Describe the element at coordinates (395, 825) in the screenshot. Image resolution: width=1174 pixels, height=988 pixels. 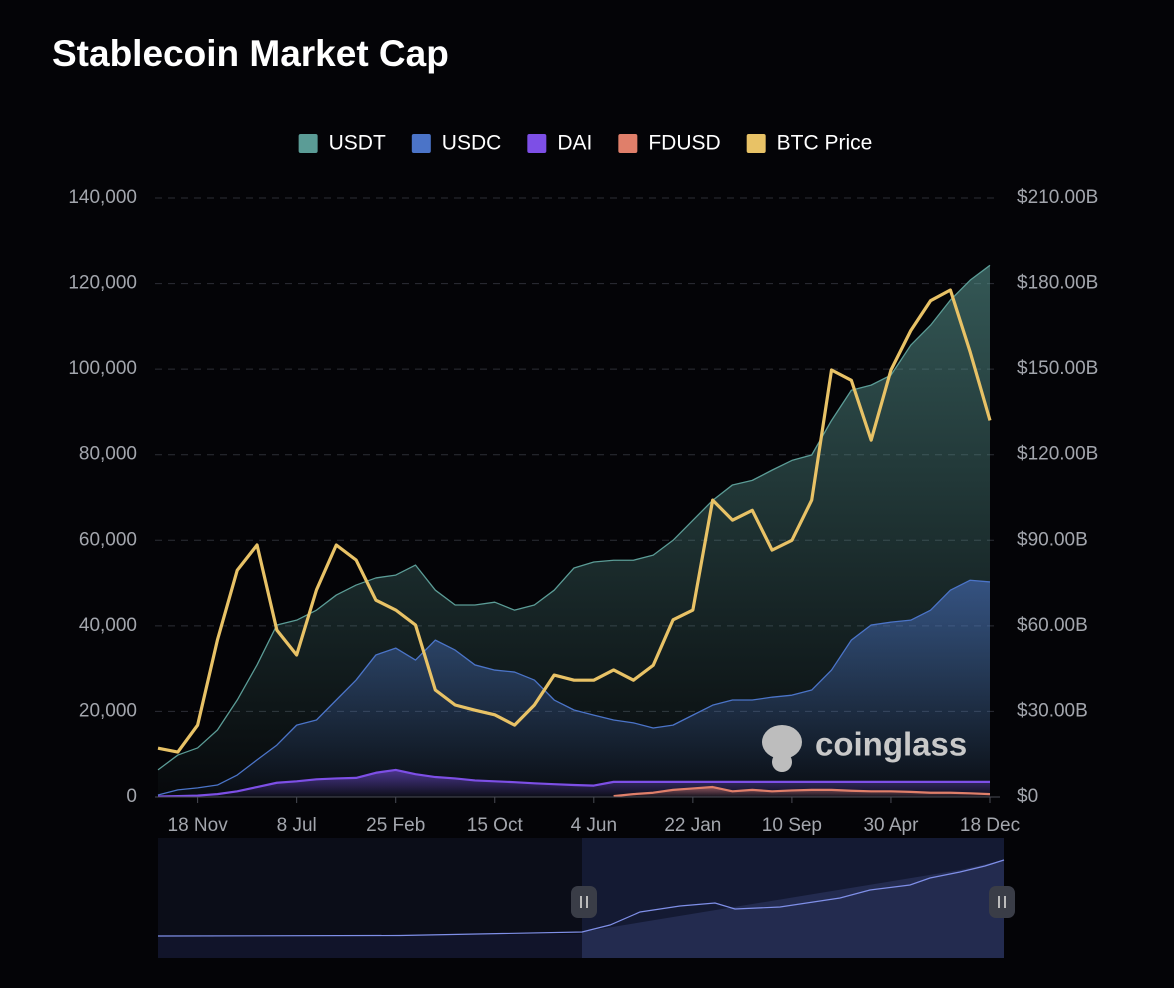
I see `x-tick-label: 25 Feb` at that location.